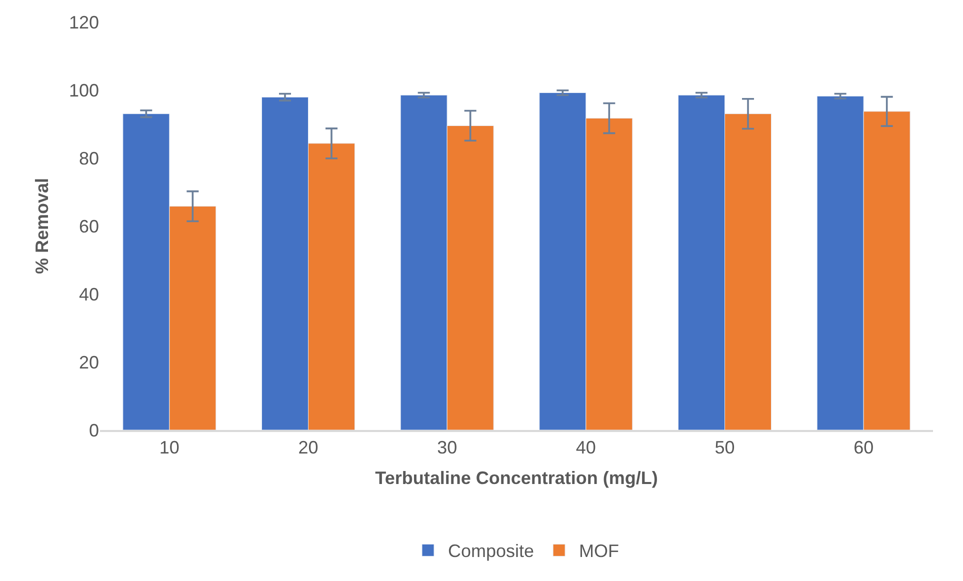 The height and width of the screenshot is (581, 963). What do you see at coordinates (169, 447) in the screenshot?
I see `x-tick-label: 10` at bounding box center [169, 447].